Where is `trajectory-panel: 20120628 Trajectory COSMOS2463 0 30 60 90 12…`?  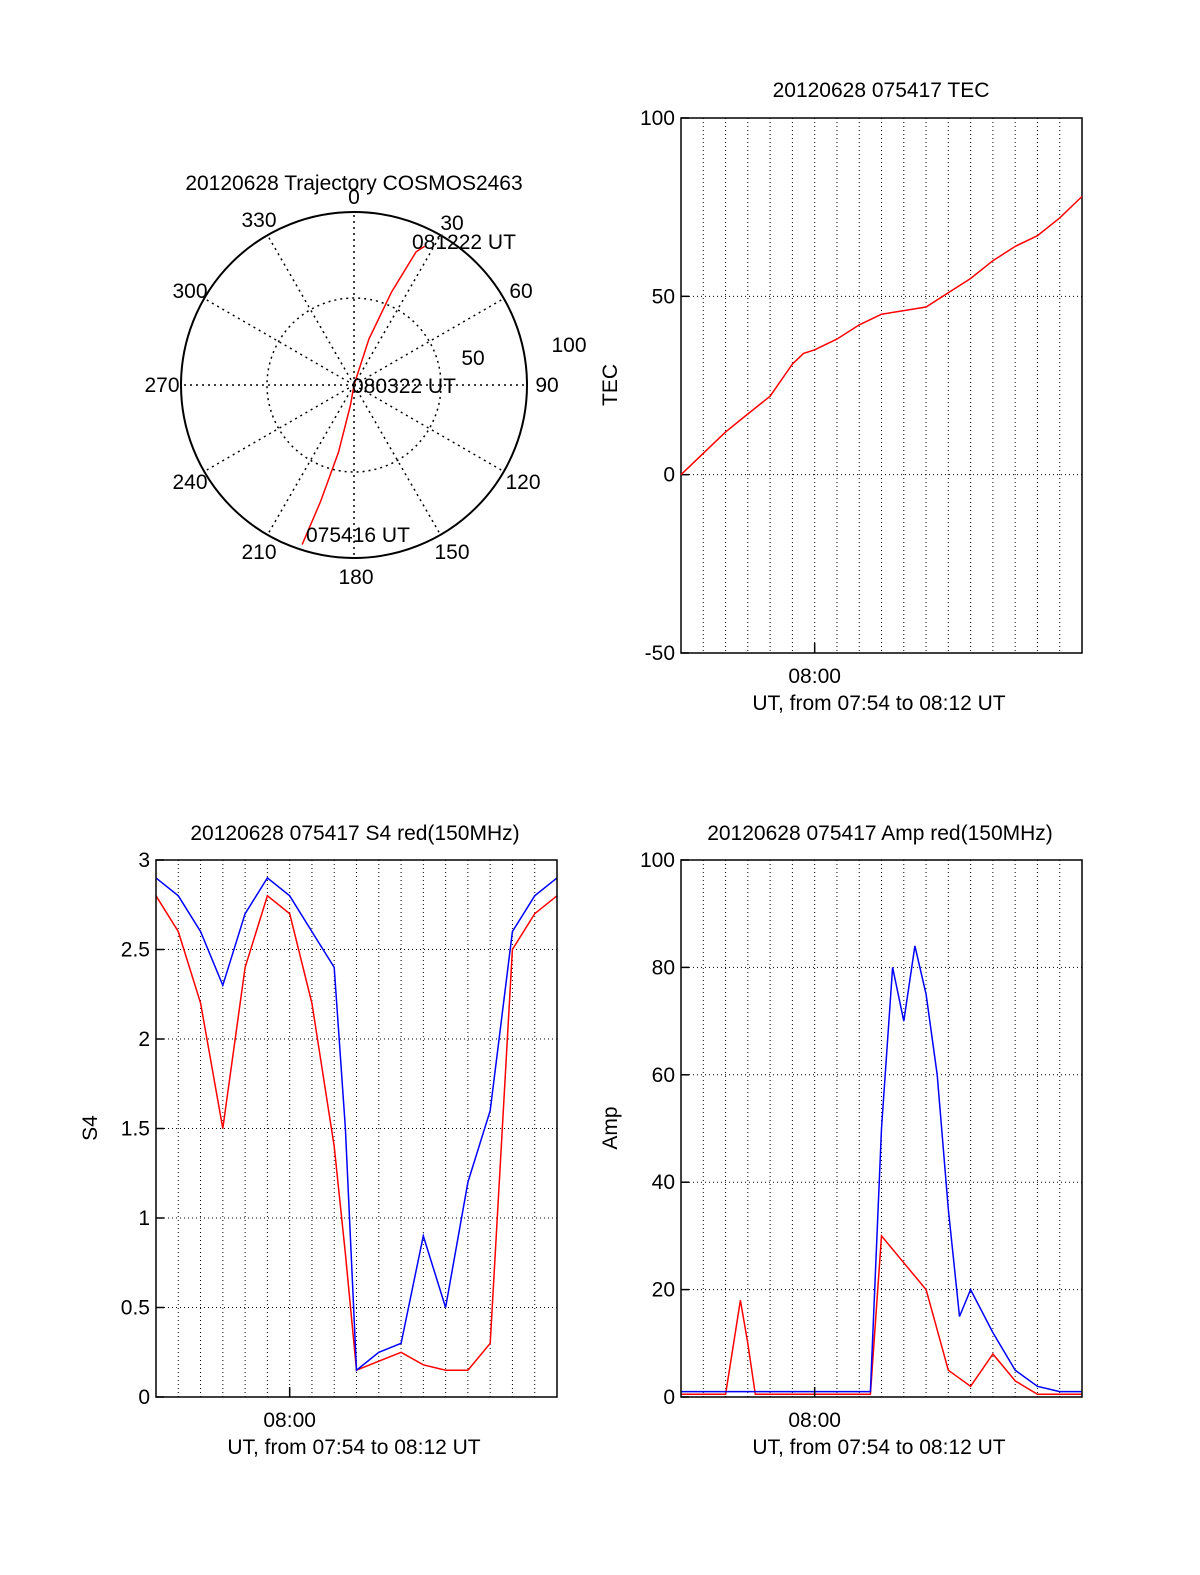 trajectory-panel: 20120628 Trajectory COSMOS2463 0 30 60 90 12… is located at coordinates (365, 380).